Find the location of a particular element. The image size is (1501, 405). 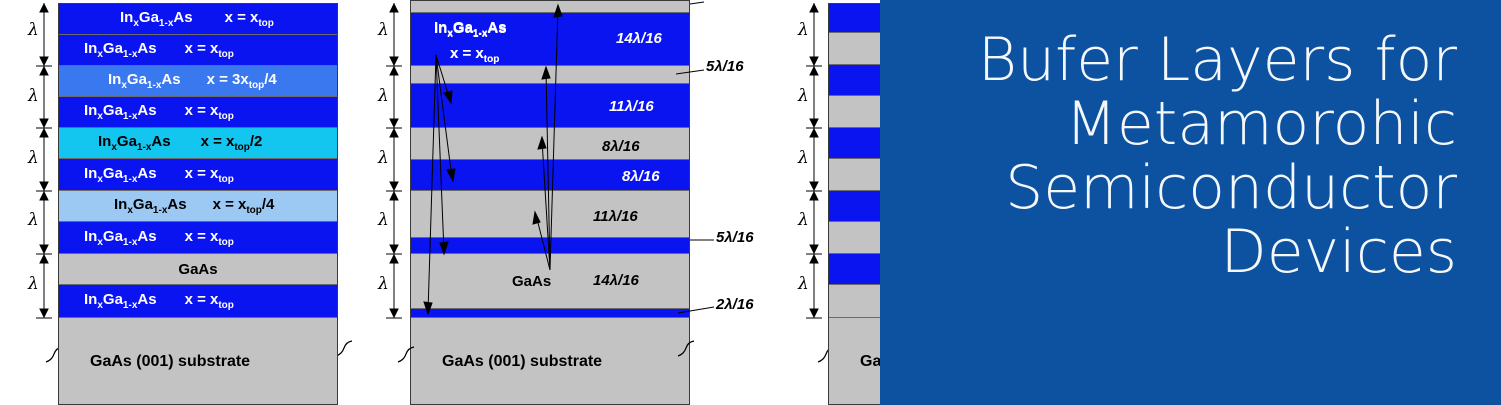

top-layer-composition: x = xtop is located at coordinates (475, 55).